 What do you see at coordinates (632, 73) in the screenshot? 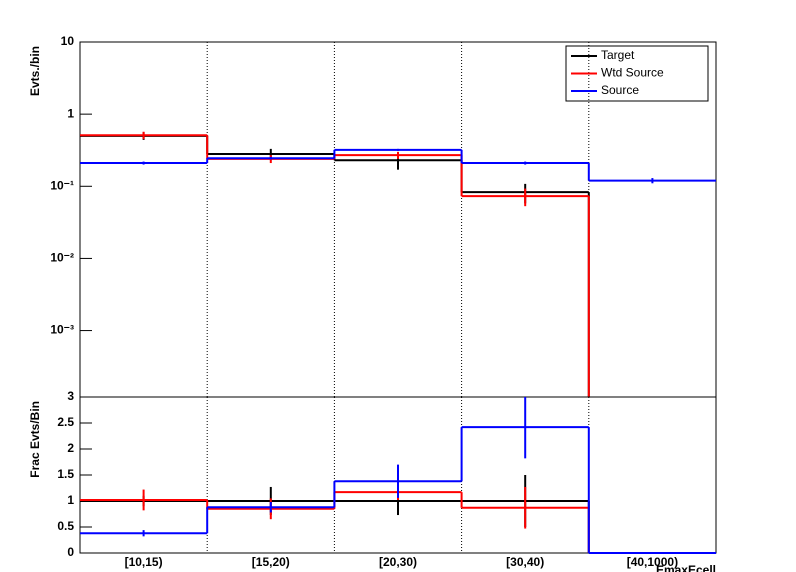
I see `legend-label: Wtd Source` at bounding box center [632, 73].